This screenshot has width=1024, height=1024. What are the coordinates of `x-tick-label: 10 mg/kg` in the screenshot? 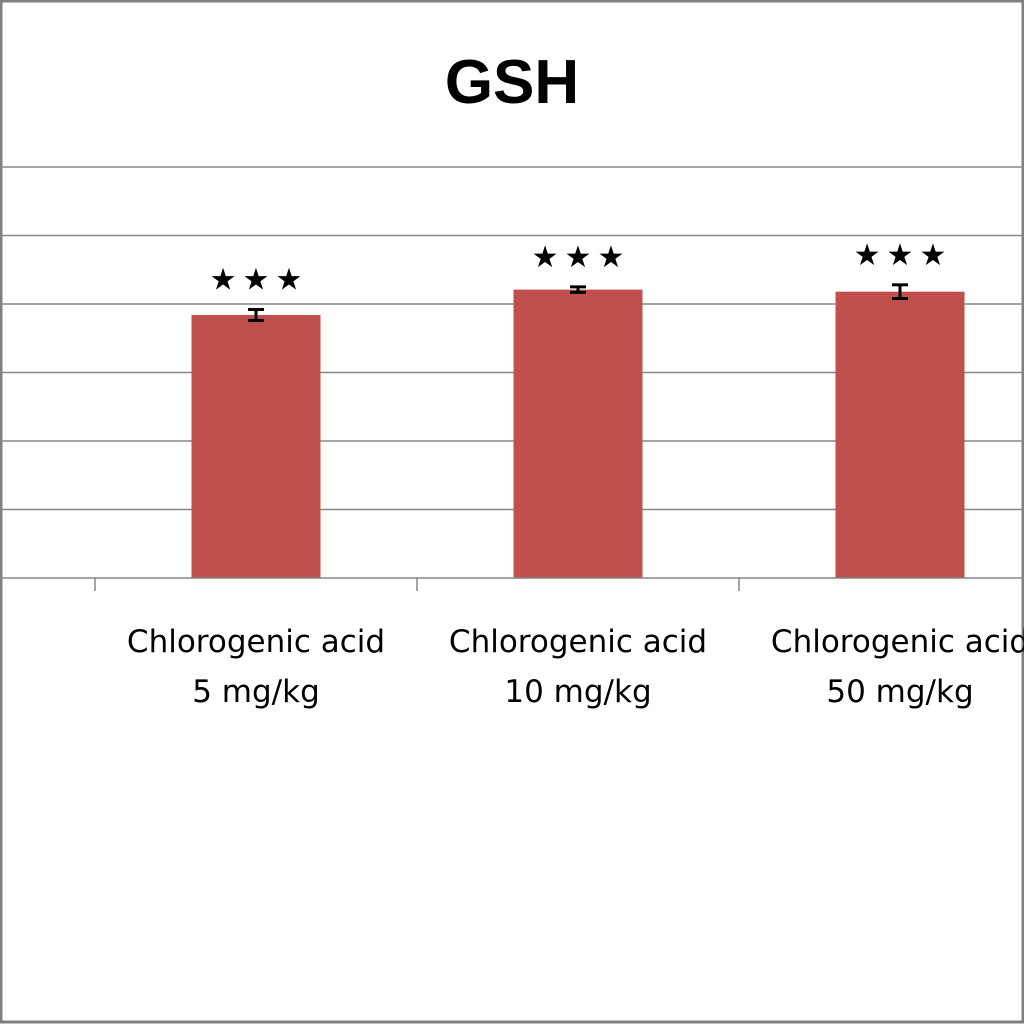 It's located at (577, 692).